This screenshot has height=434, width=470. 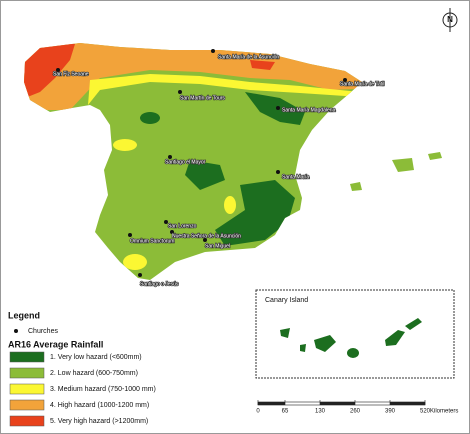 I want to click on scale-unit: Kilometers, so click(x=444, y=412).